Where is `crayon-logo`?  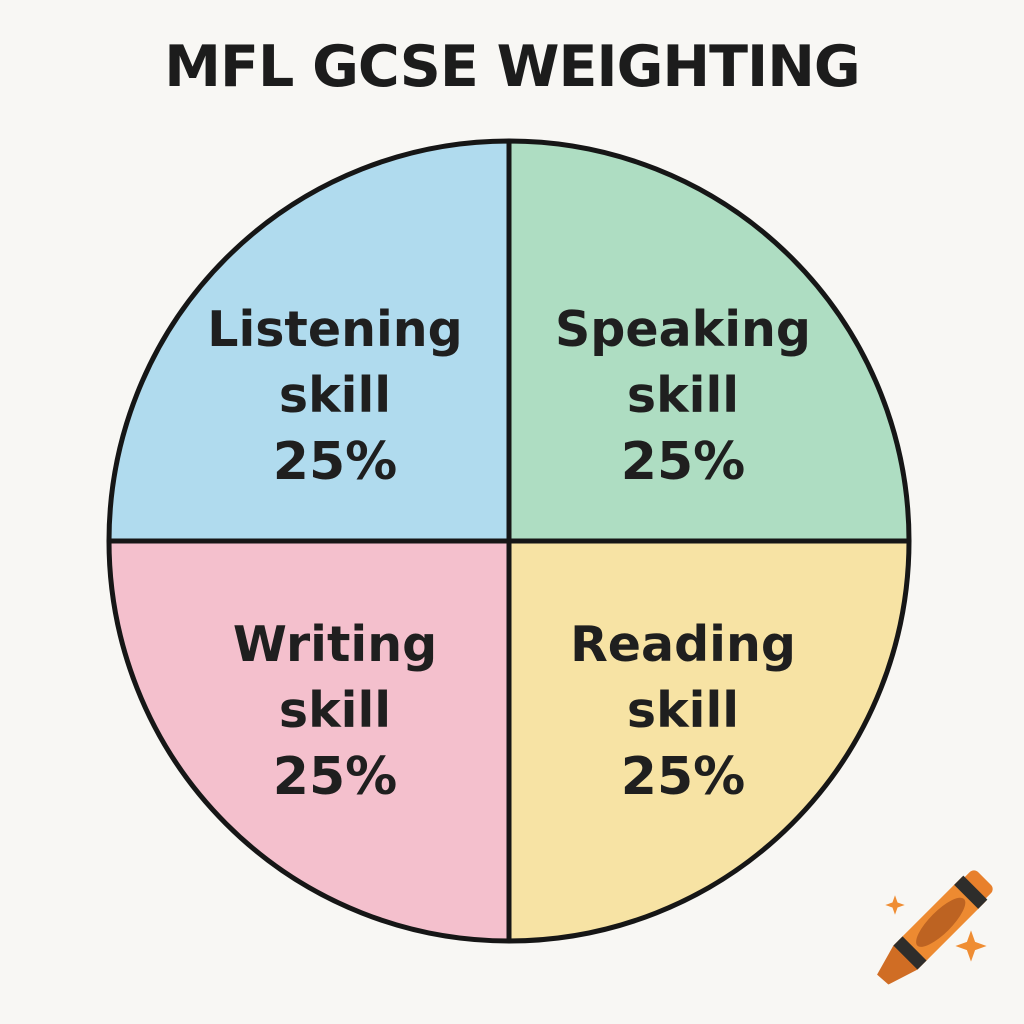 crayon-logo is located at coordinates (935, 927).